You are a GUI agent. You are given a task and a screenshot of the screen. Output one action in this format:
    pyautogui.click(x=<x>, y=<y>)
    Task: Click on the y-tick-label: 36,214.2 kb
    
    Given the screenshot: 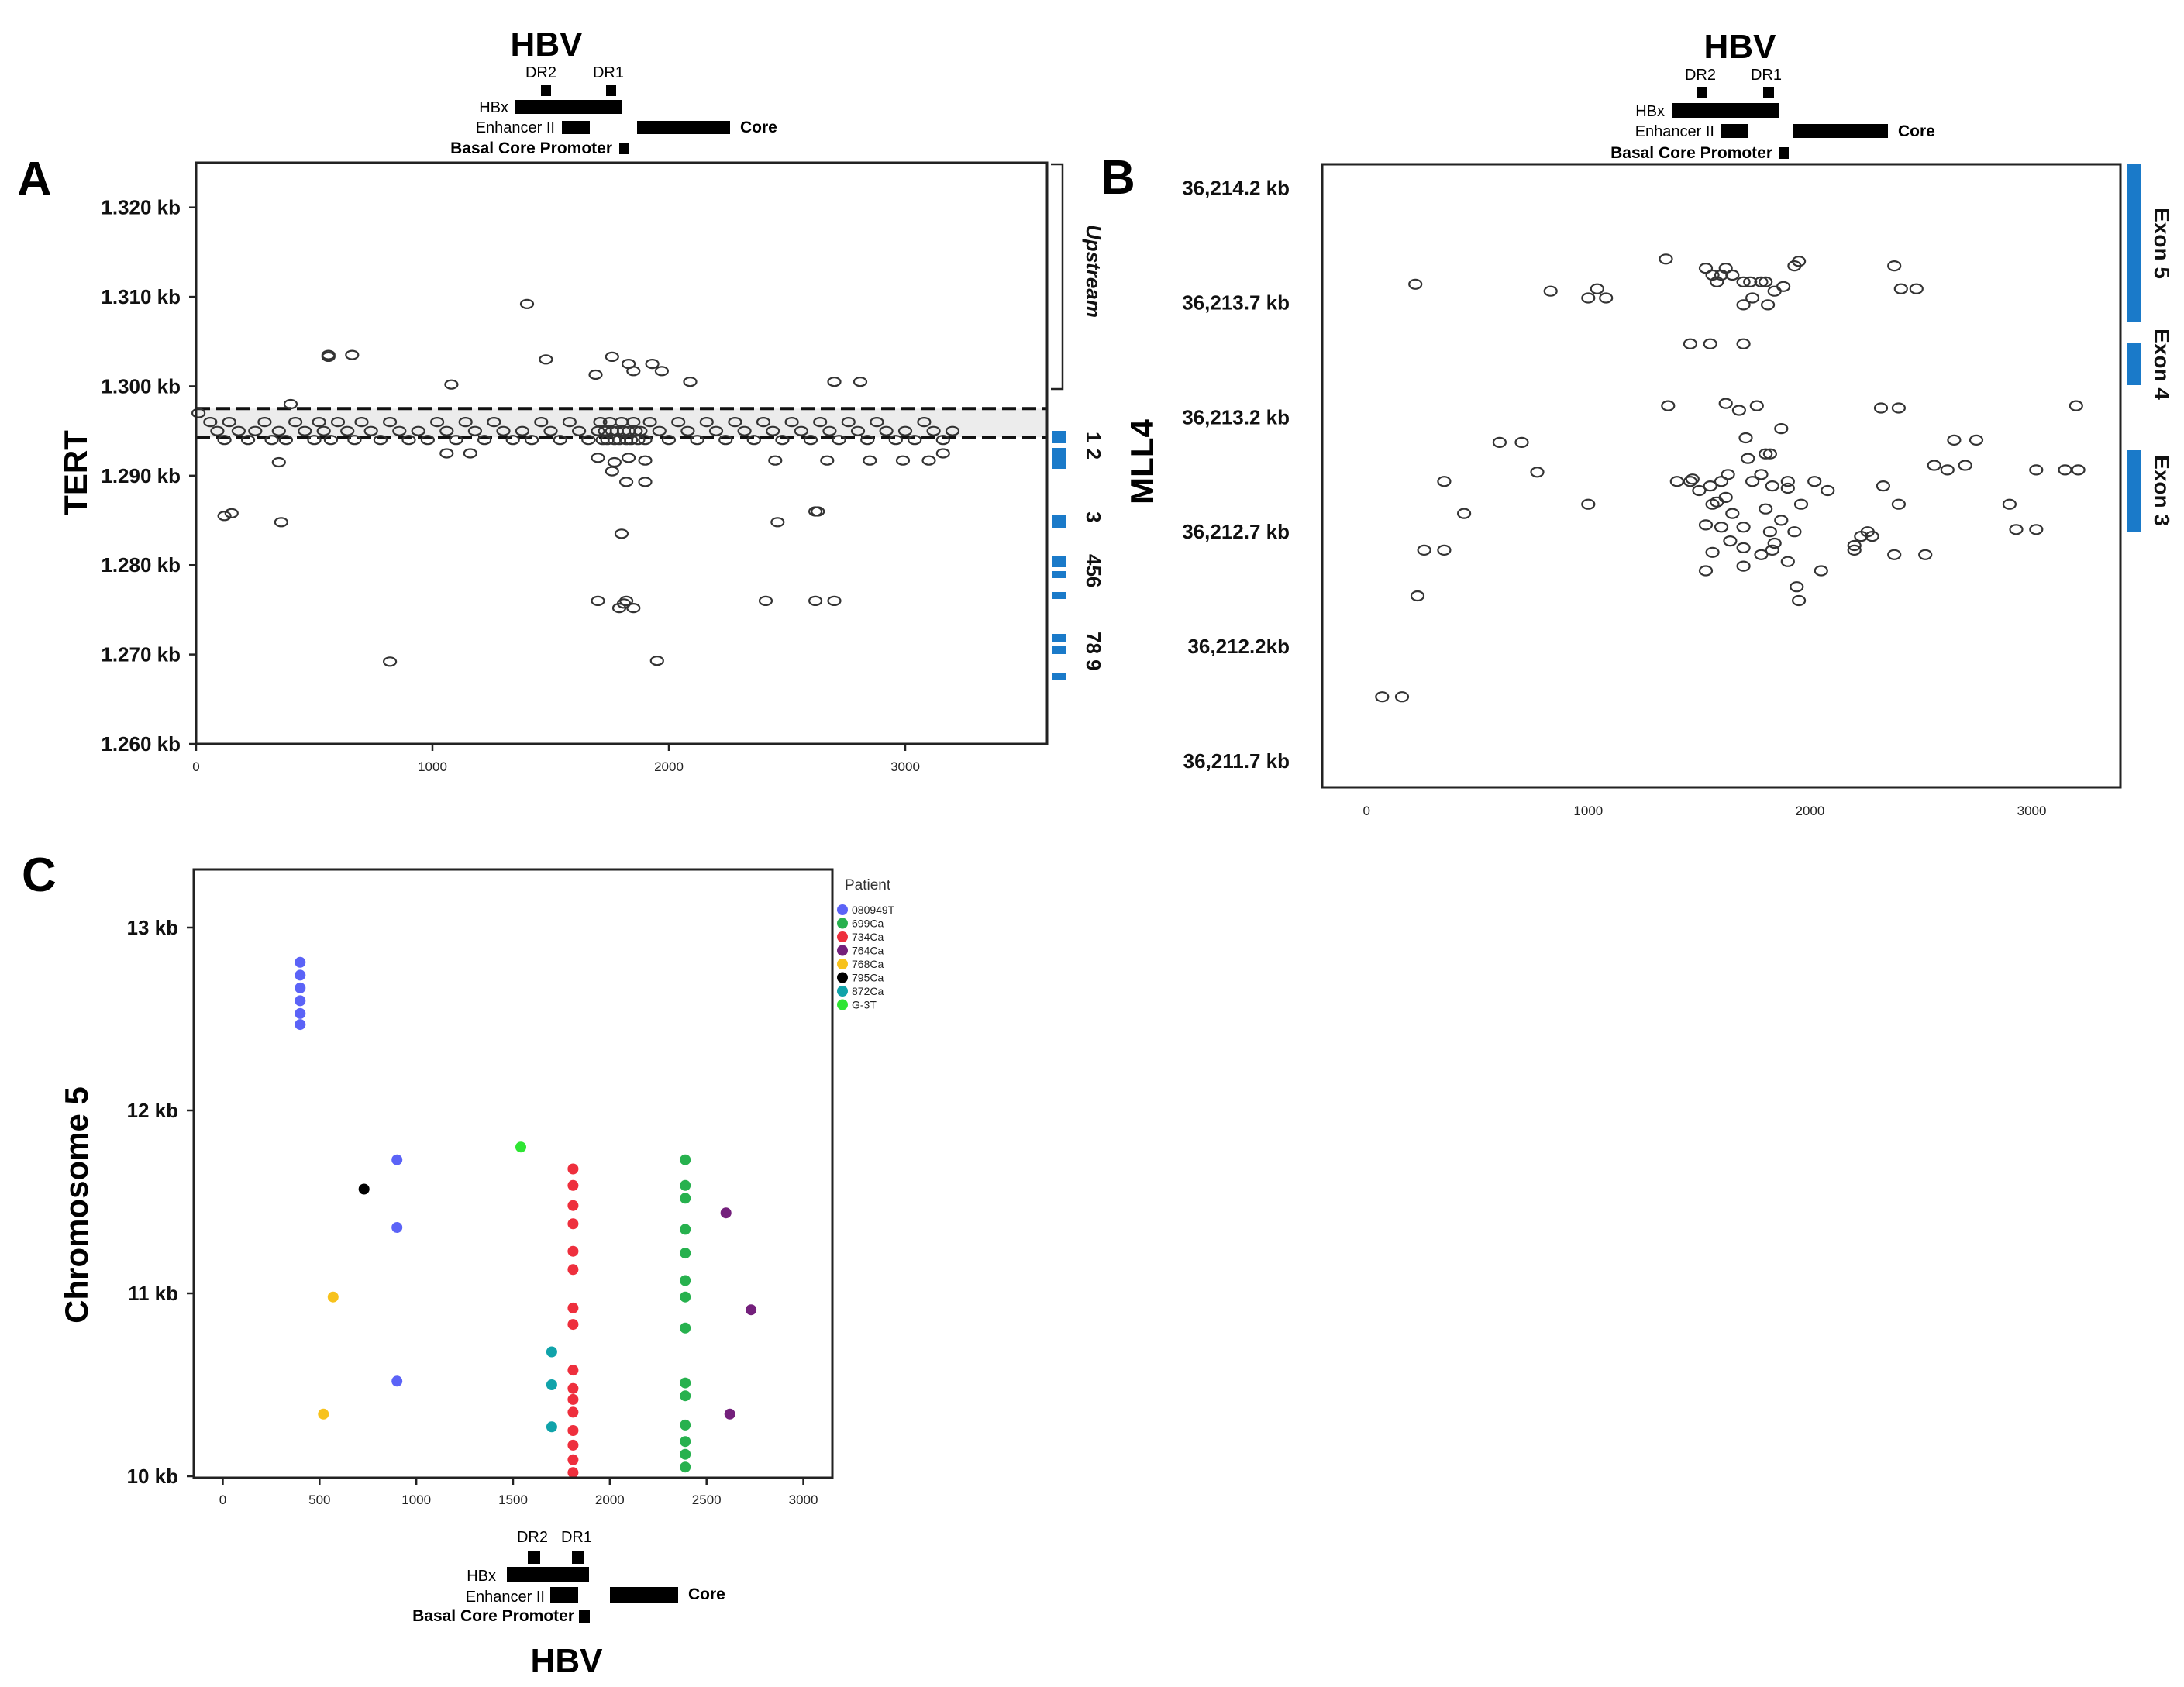 What is the action you would take?
    pyautogui.click(x=1236, y=189)
    